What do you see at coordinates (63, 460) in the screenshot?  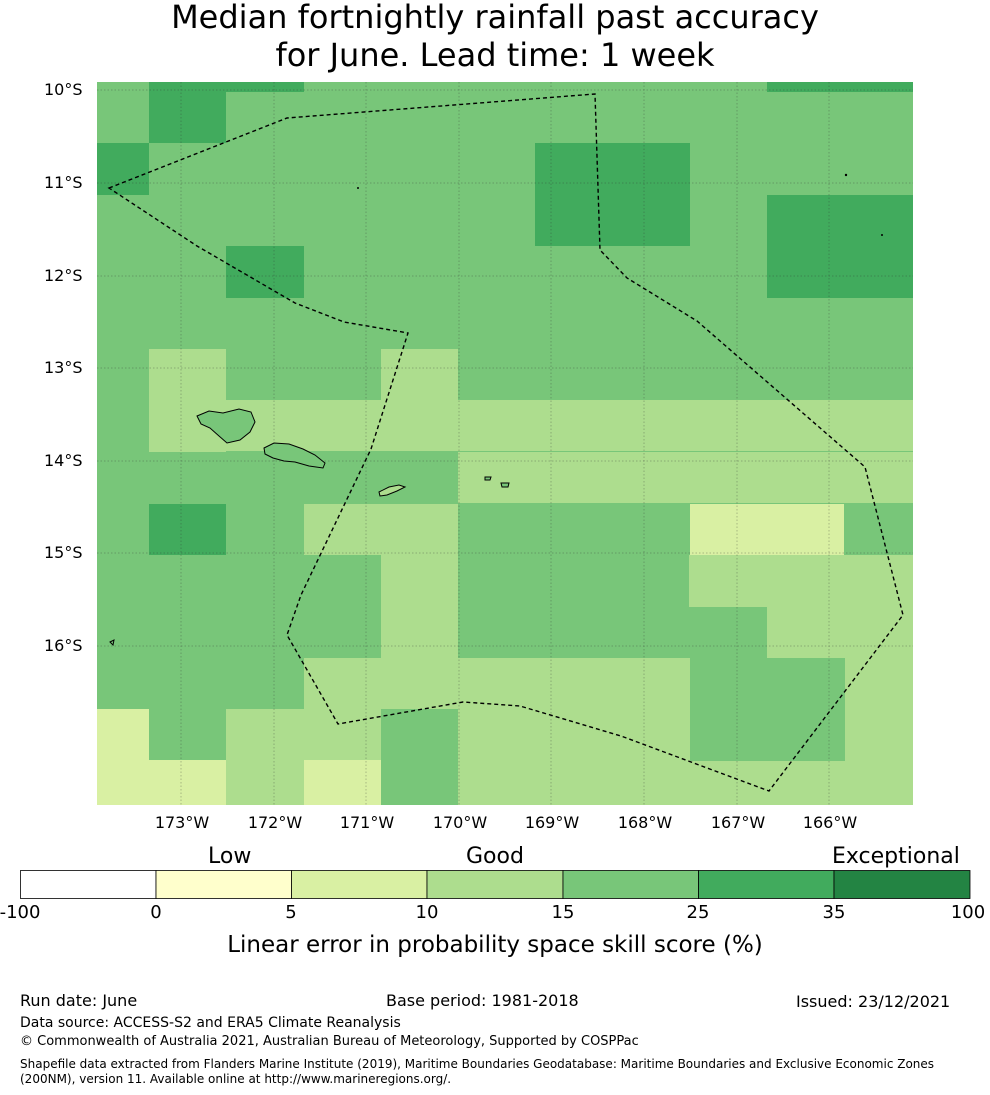 I see `lat-label: 14°S` at bounding box center [63, 460].